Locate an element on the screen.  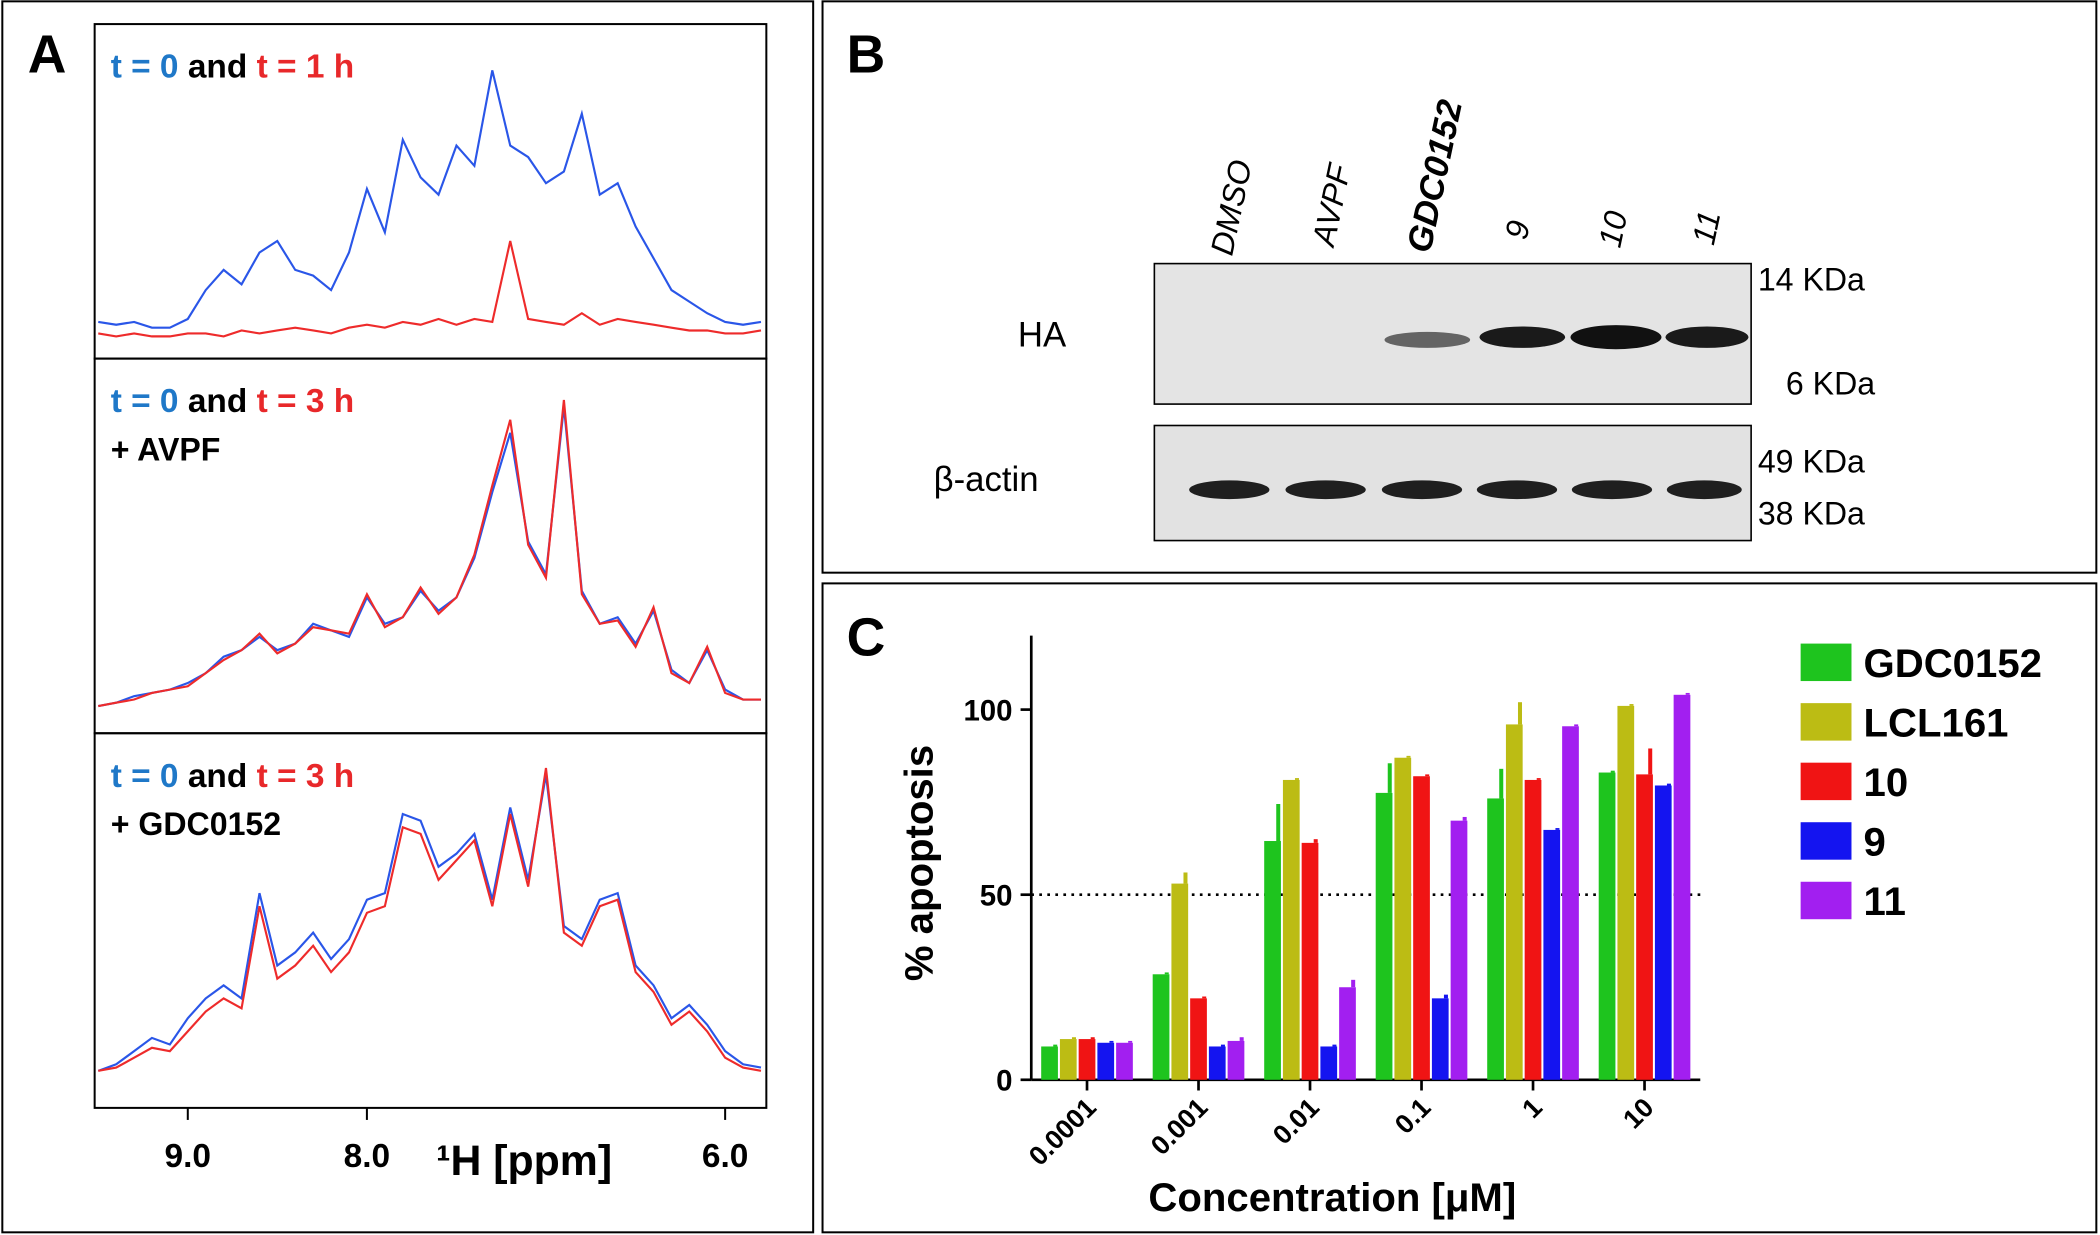
x-tick-label: 9.0 is located at coordinates (188, 1156).